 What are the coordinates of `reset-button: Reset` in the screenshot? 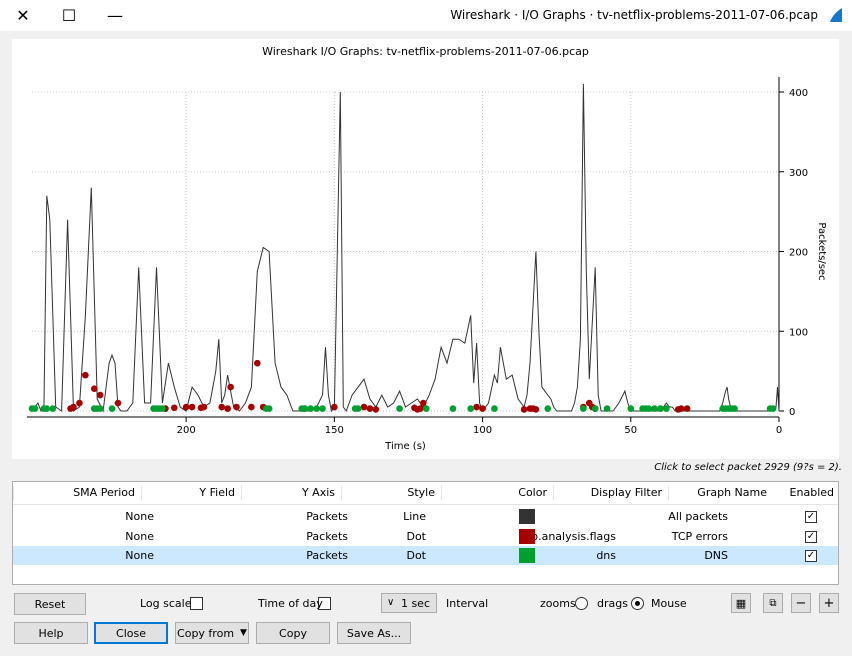 It's located at (50, 604).